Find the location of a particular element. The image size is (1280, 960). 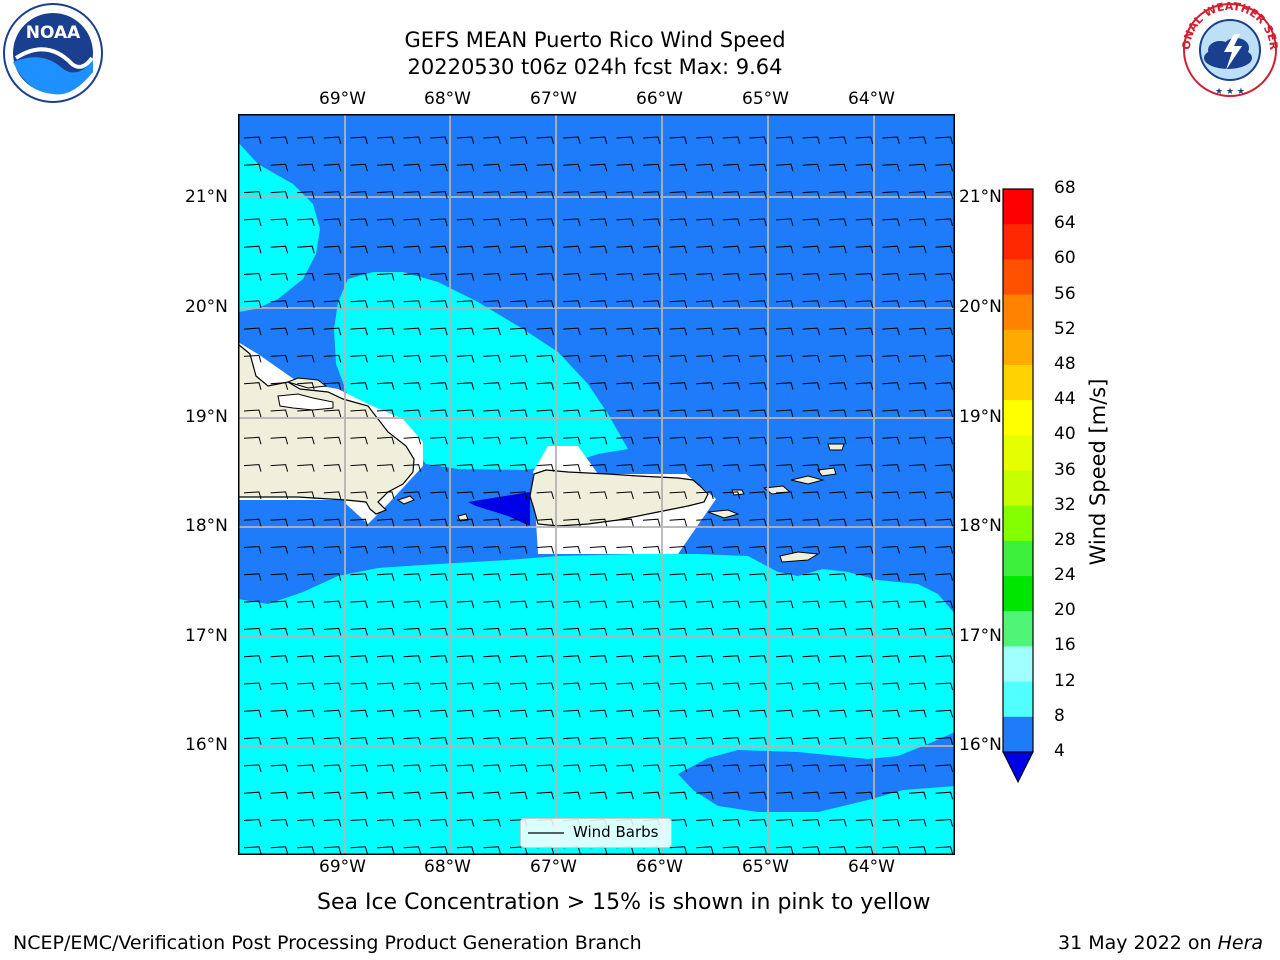

colorbar-tick-label: 52 is located at coordinates (1065, 328).